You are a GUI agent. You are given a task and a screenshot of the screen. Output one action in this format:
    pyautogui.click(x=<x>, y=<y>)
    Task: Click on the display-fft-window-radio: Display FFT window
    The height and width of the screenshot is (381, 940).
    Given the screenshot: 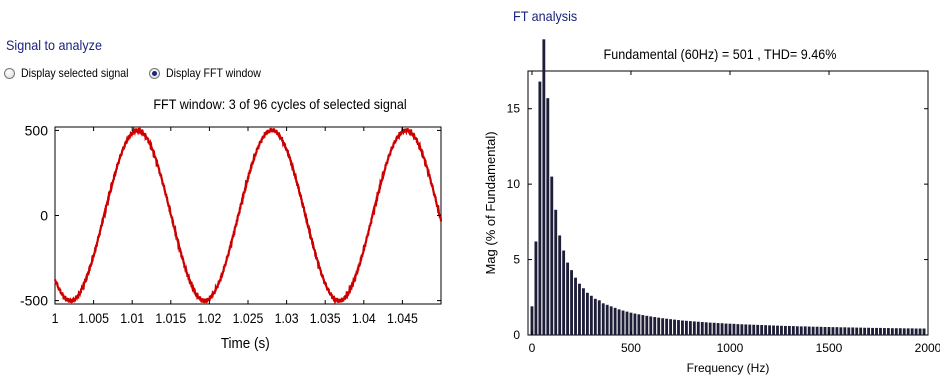 What is the action you would take?
    pyautogui.click(x=211, y=73)
    